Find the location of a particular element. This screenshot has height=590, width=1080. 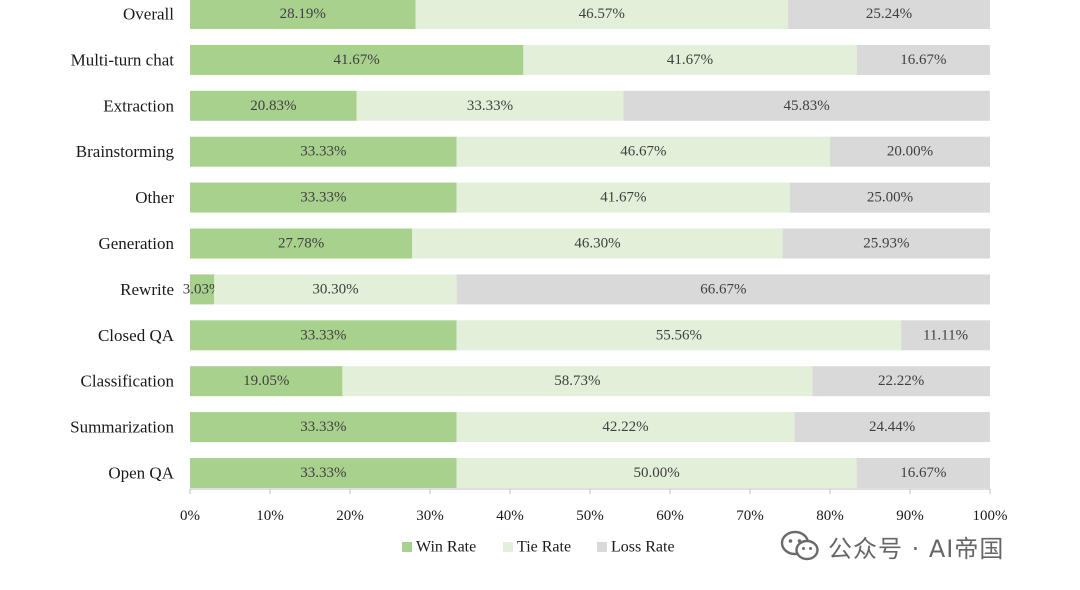

tie-legend-swatch is located at coordinates (508, 547).